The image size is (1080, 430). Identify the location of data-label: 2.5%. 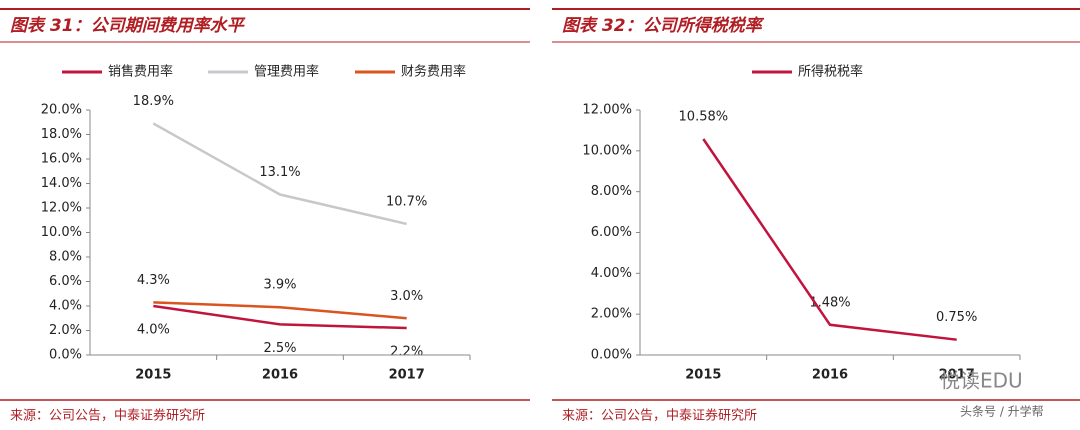
(279, 348).